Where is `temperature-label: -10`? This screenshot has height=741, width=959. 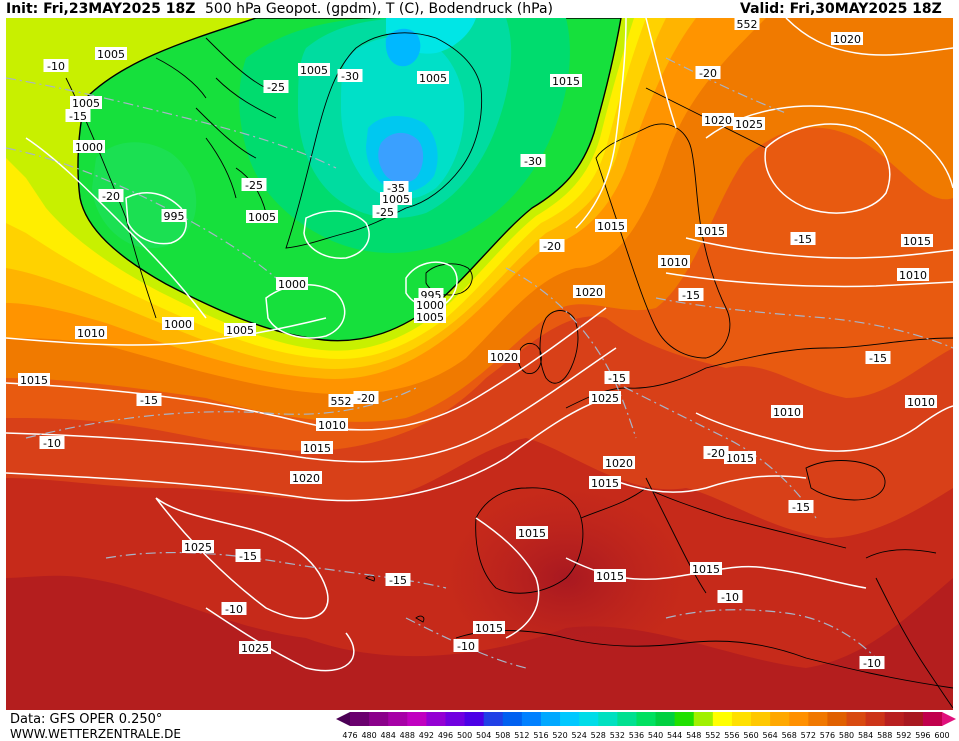 temperature-label: -10 is located at coordinates (466, 646).